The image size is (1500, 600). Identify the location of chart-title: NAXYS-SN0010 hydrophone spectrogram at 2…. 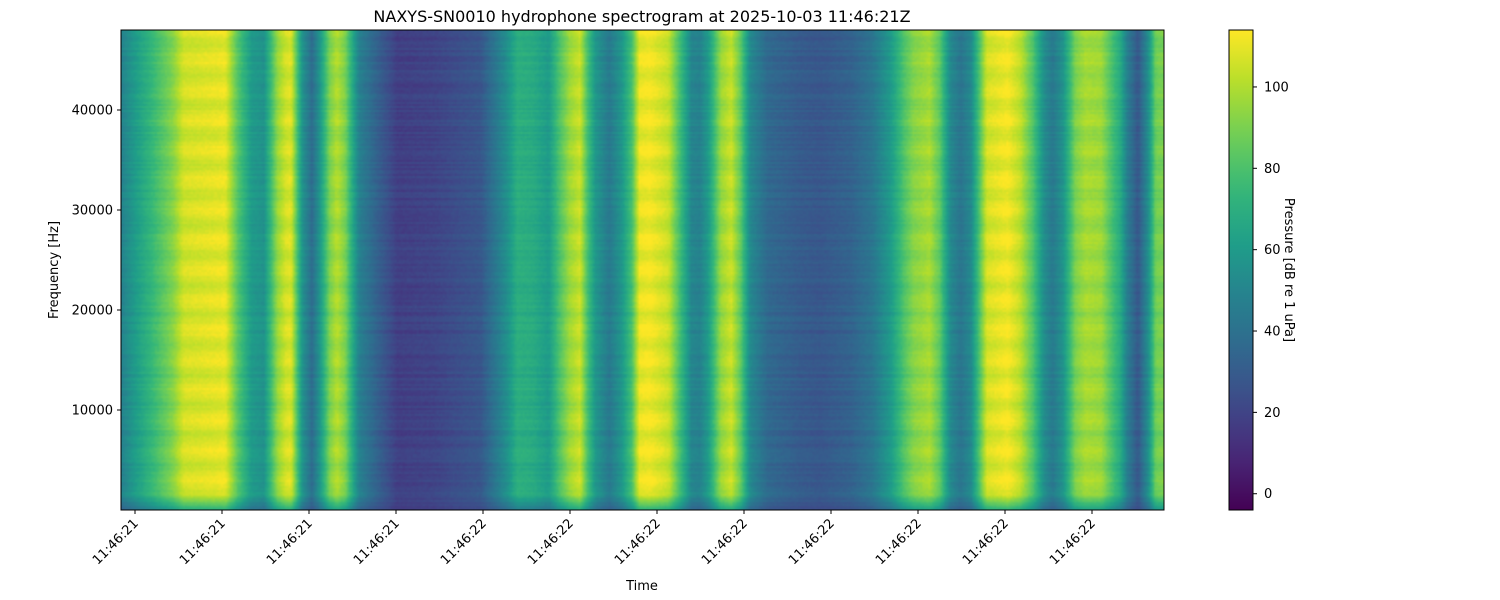
(641, 16).